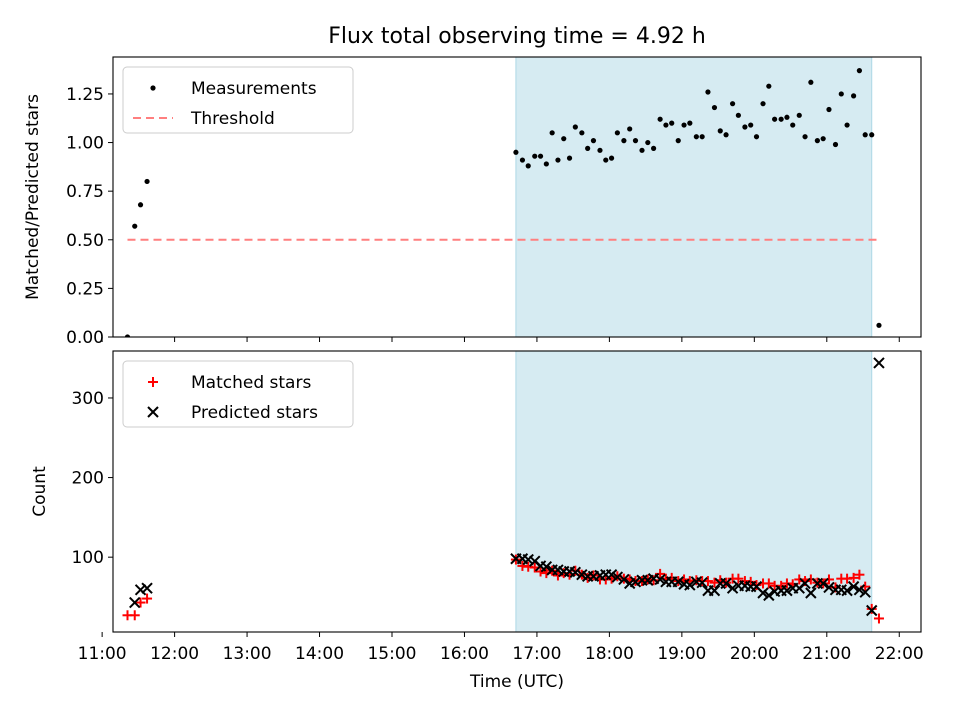  What do you see at coordinates (85, 241) in the screenshot?
I see `y-tick-label: 0.50` at bounding box center [85, 241].